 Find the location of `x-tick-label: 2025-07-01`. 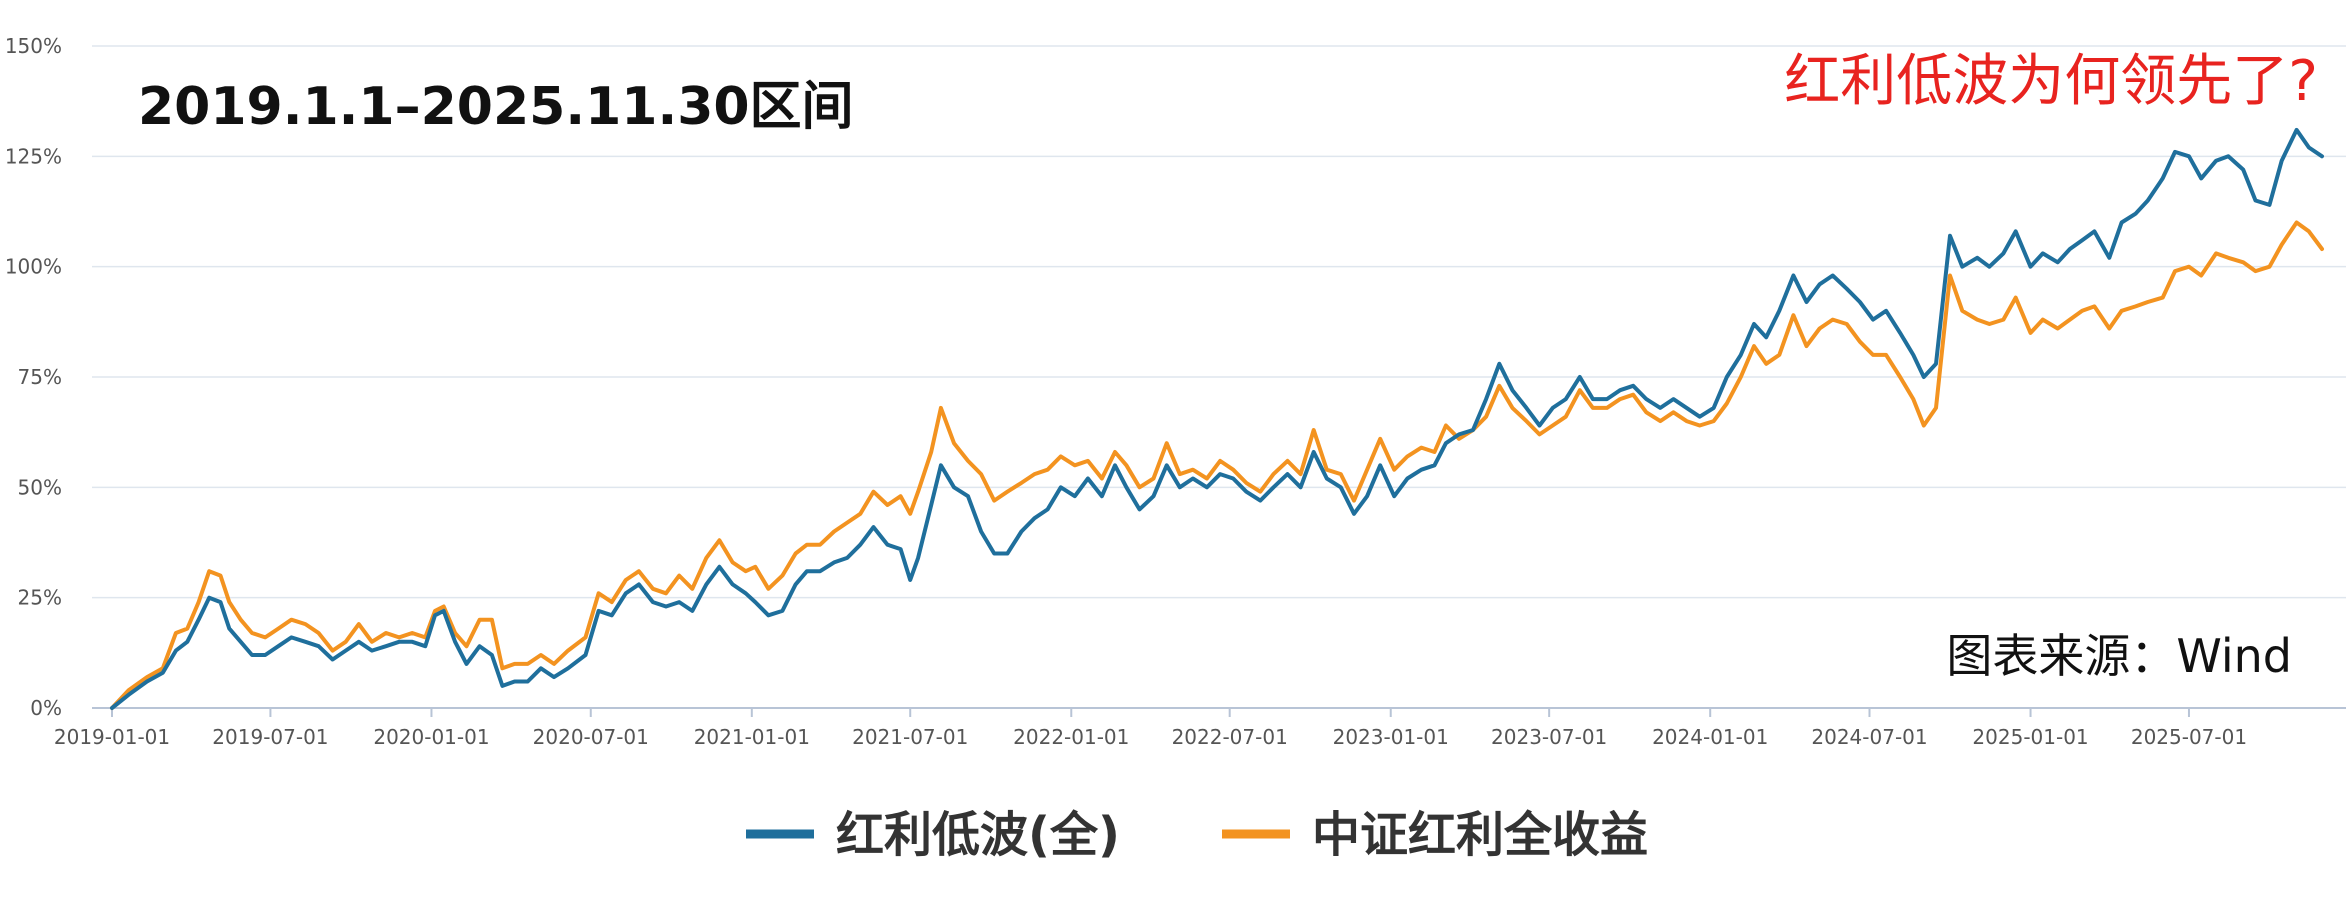

x-tick-label: 2025-07-01 is located at coordinates (2189, 737).